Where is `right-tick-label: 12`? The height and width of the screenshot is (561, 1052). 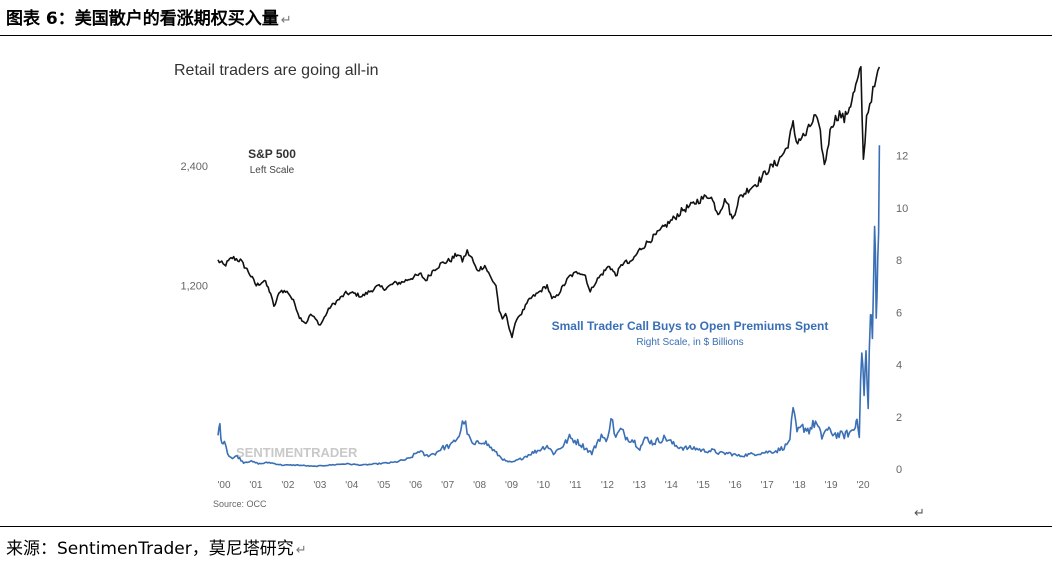
right-tick-label: 12 is located at coordinates (902, 157).